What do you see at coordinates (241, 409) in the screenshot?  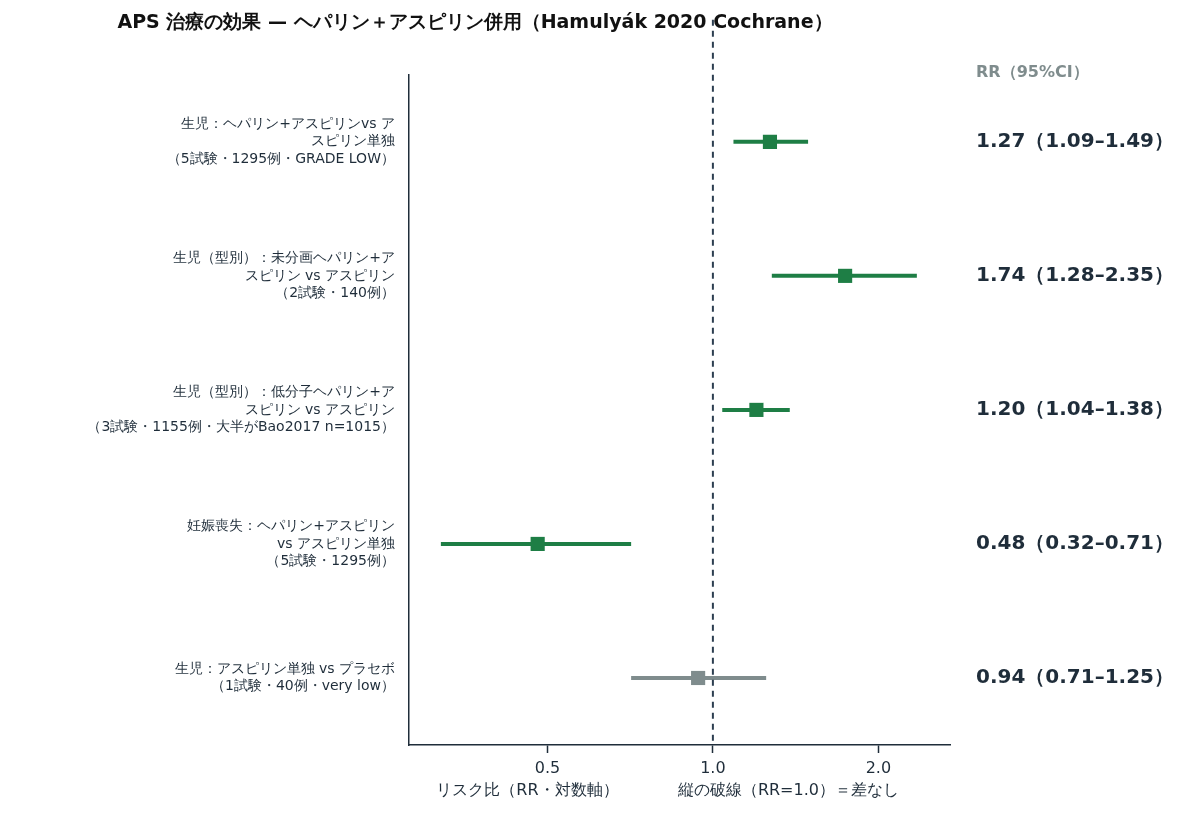 I see `y-tick-label: 生児（型別）：低分子ヘパリン+アスピリン vs アスピリン（3試験・1155例・大半がBao2017 n=1015）` at bounding box center [241, 409].